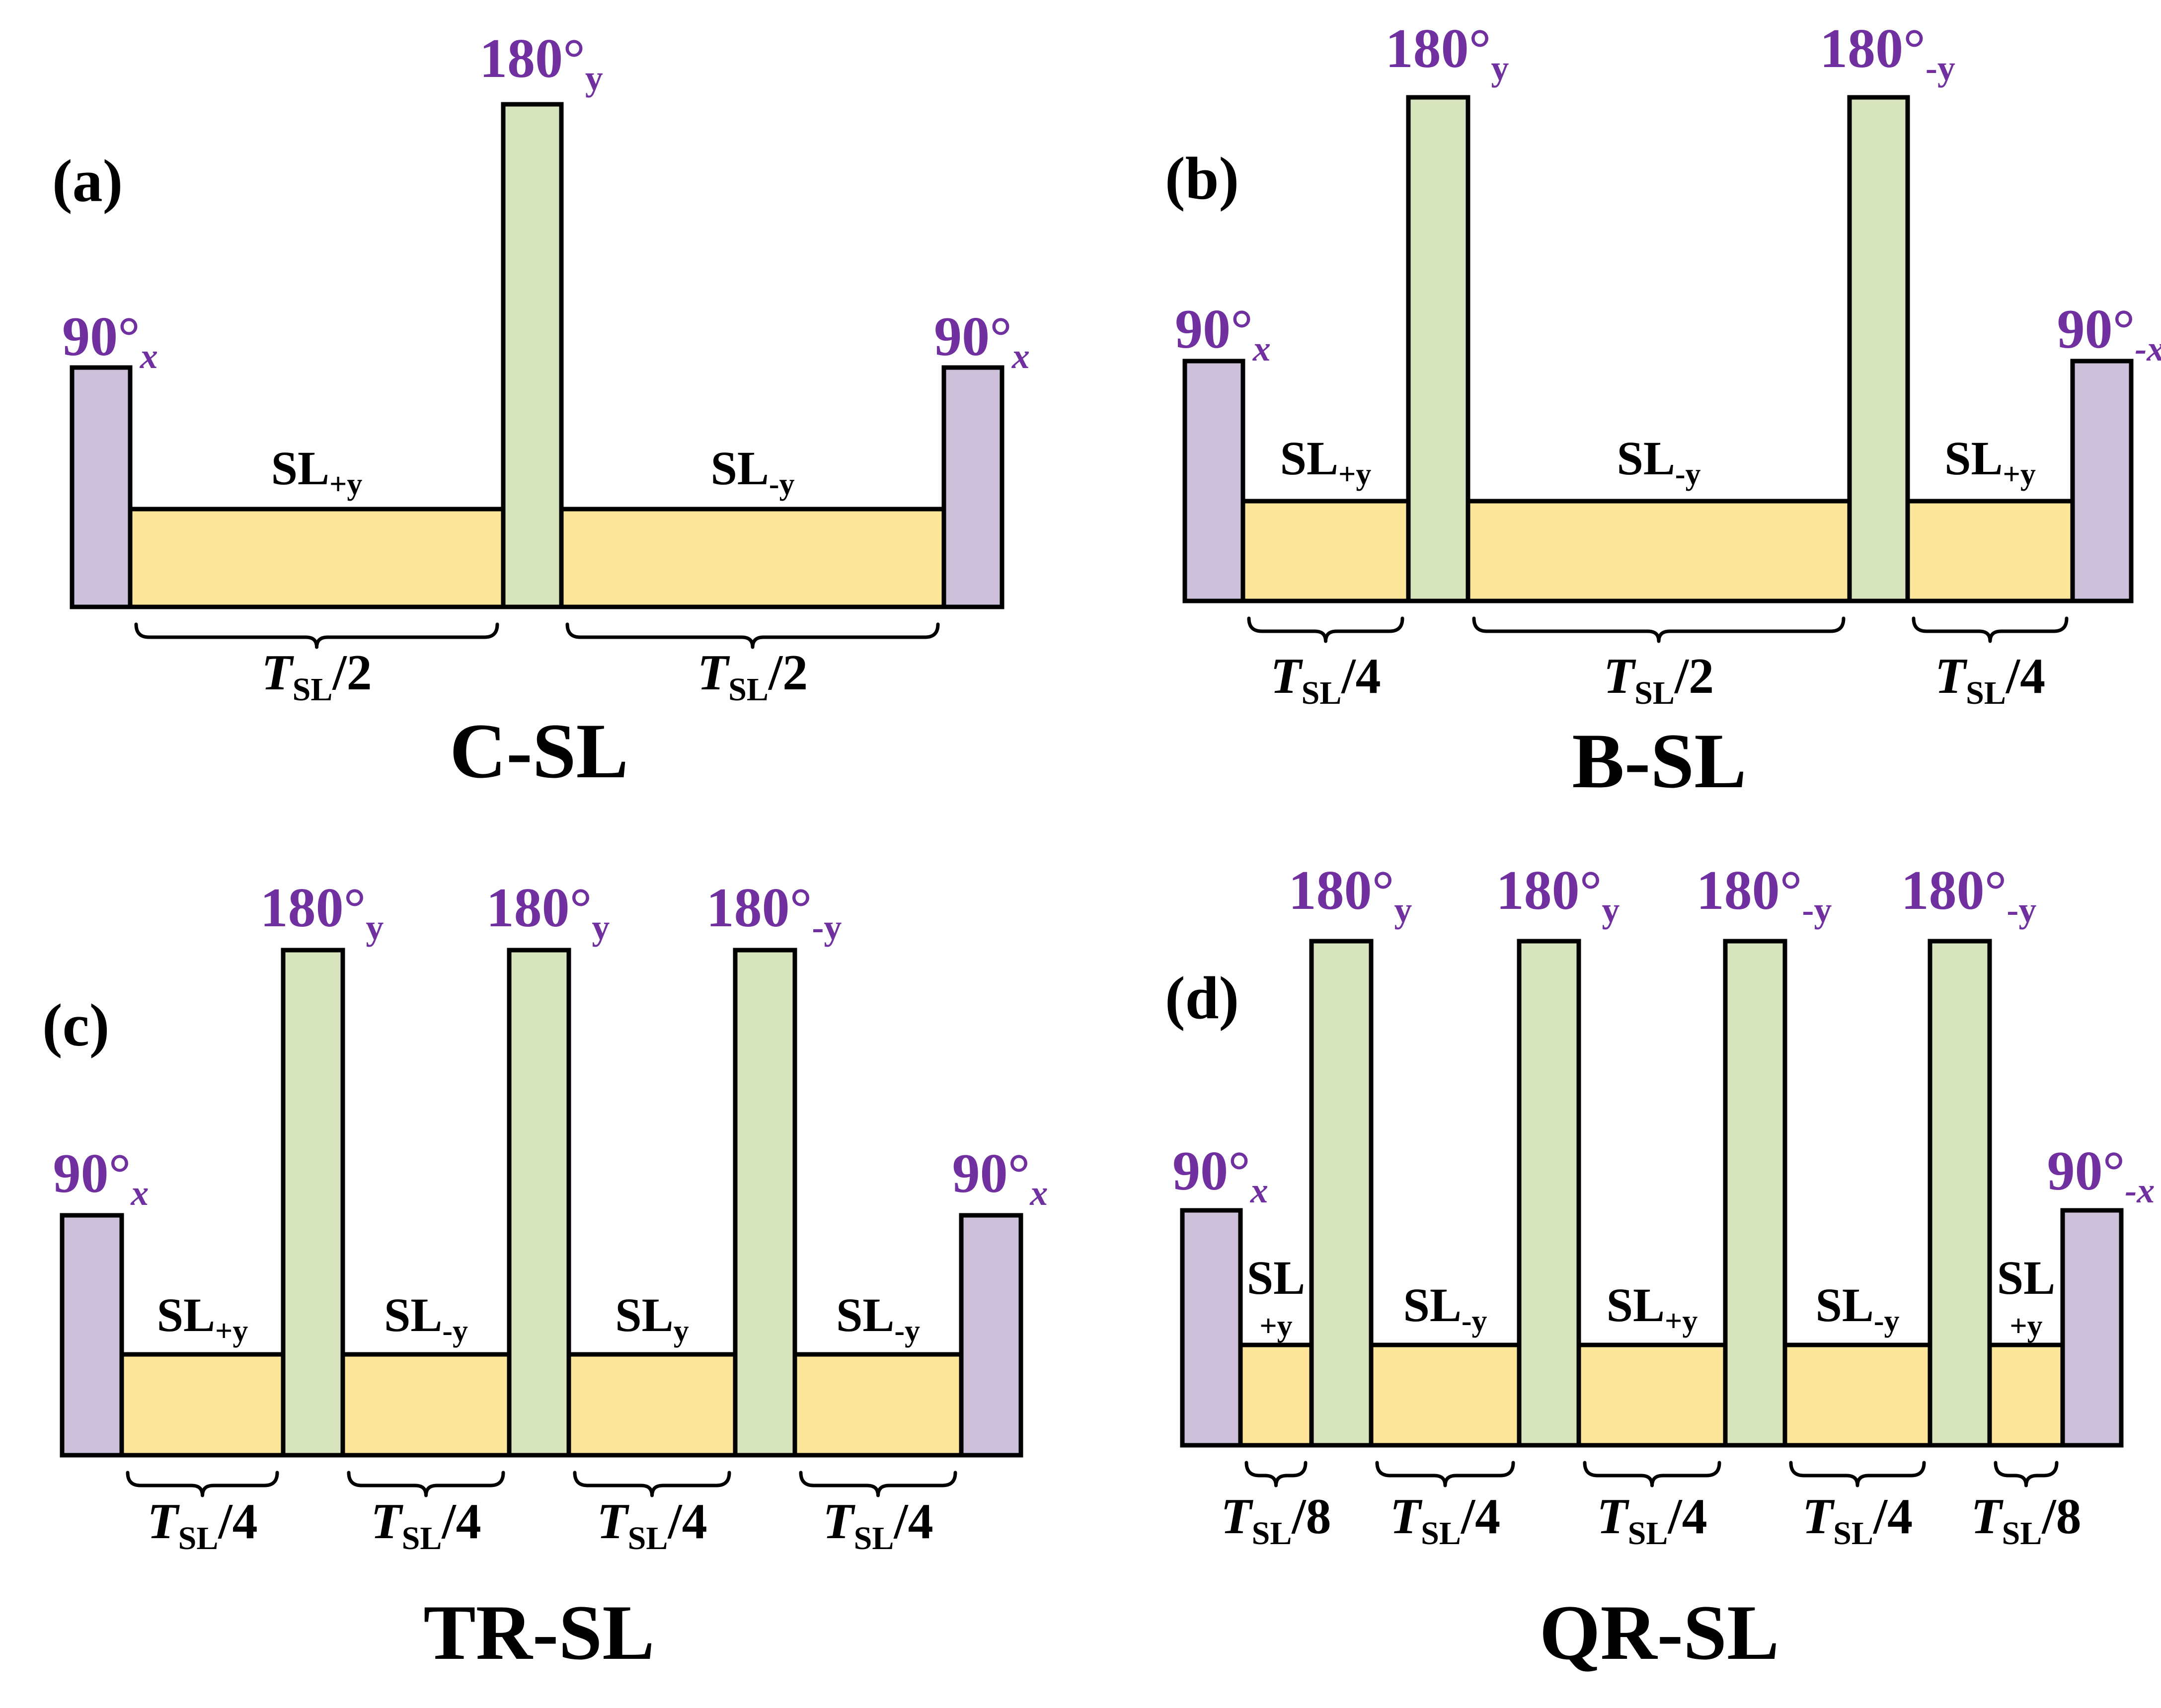 This screenshot has width=2161, height=1708. I want to click on spinlock-label: SLy, so click(652, 1318).